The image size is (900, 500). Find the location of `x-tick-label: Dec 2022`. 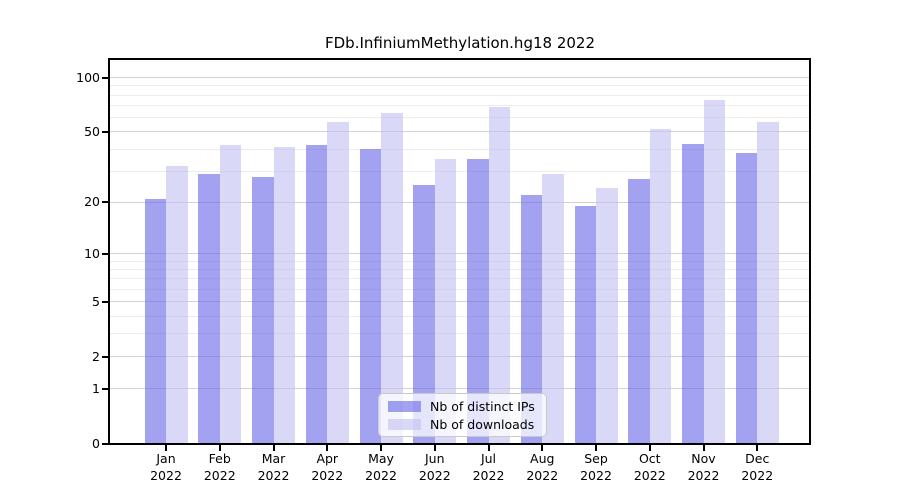

x-tick-label: Dec 2022 is located at coordinates (757, 467).